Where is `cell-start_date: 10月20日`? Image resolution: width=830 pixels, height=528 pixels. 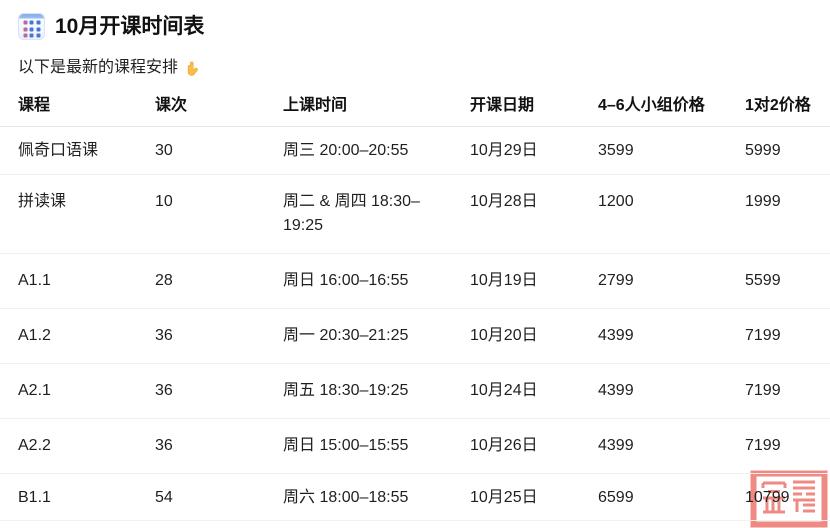
cell-start_date: 10月20日 is located at coordinates (504, 335).